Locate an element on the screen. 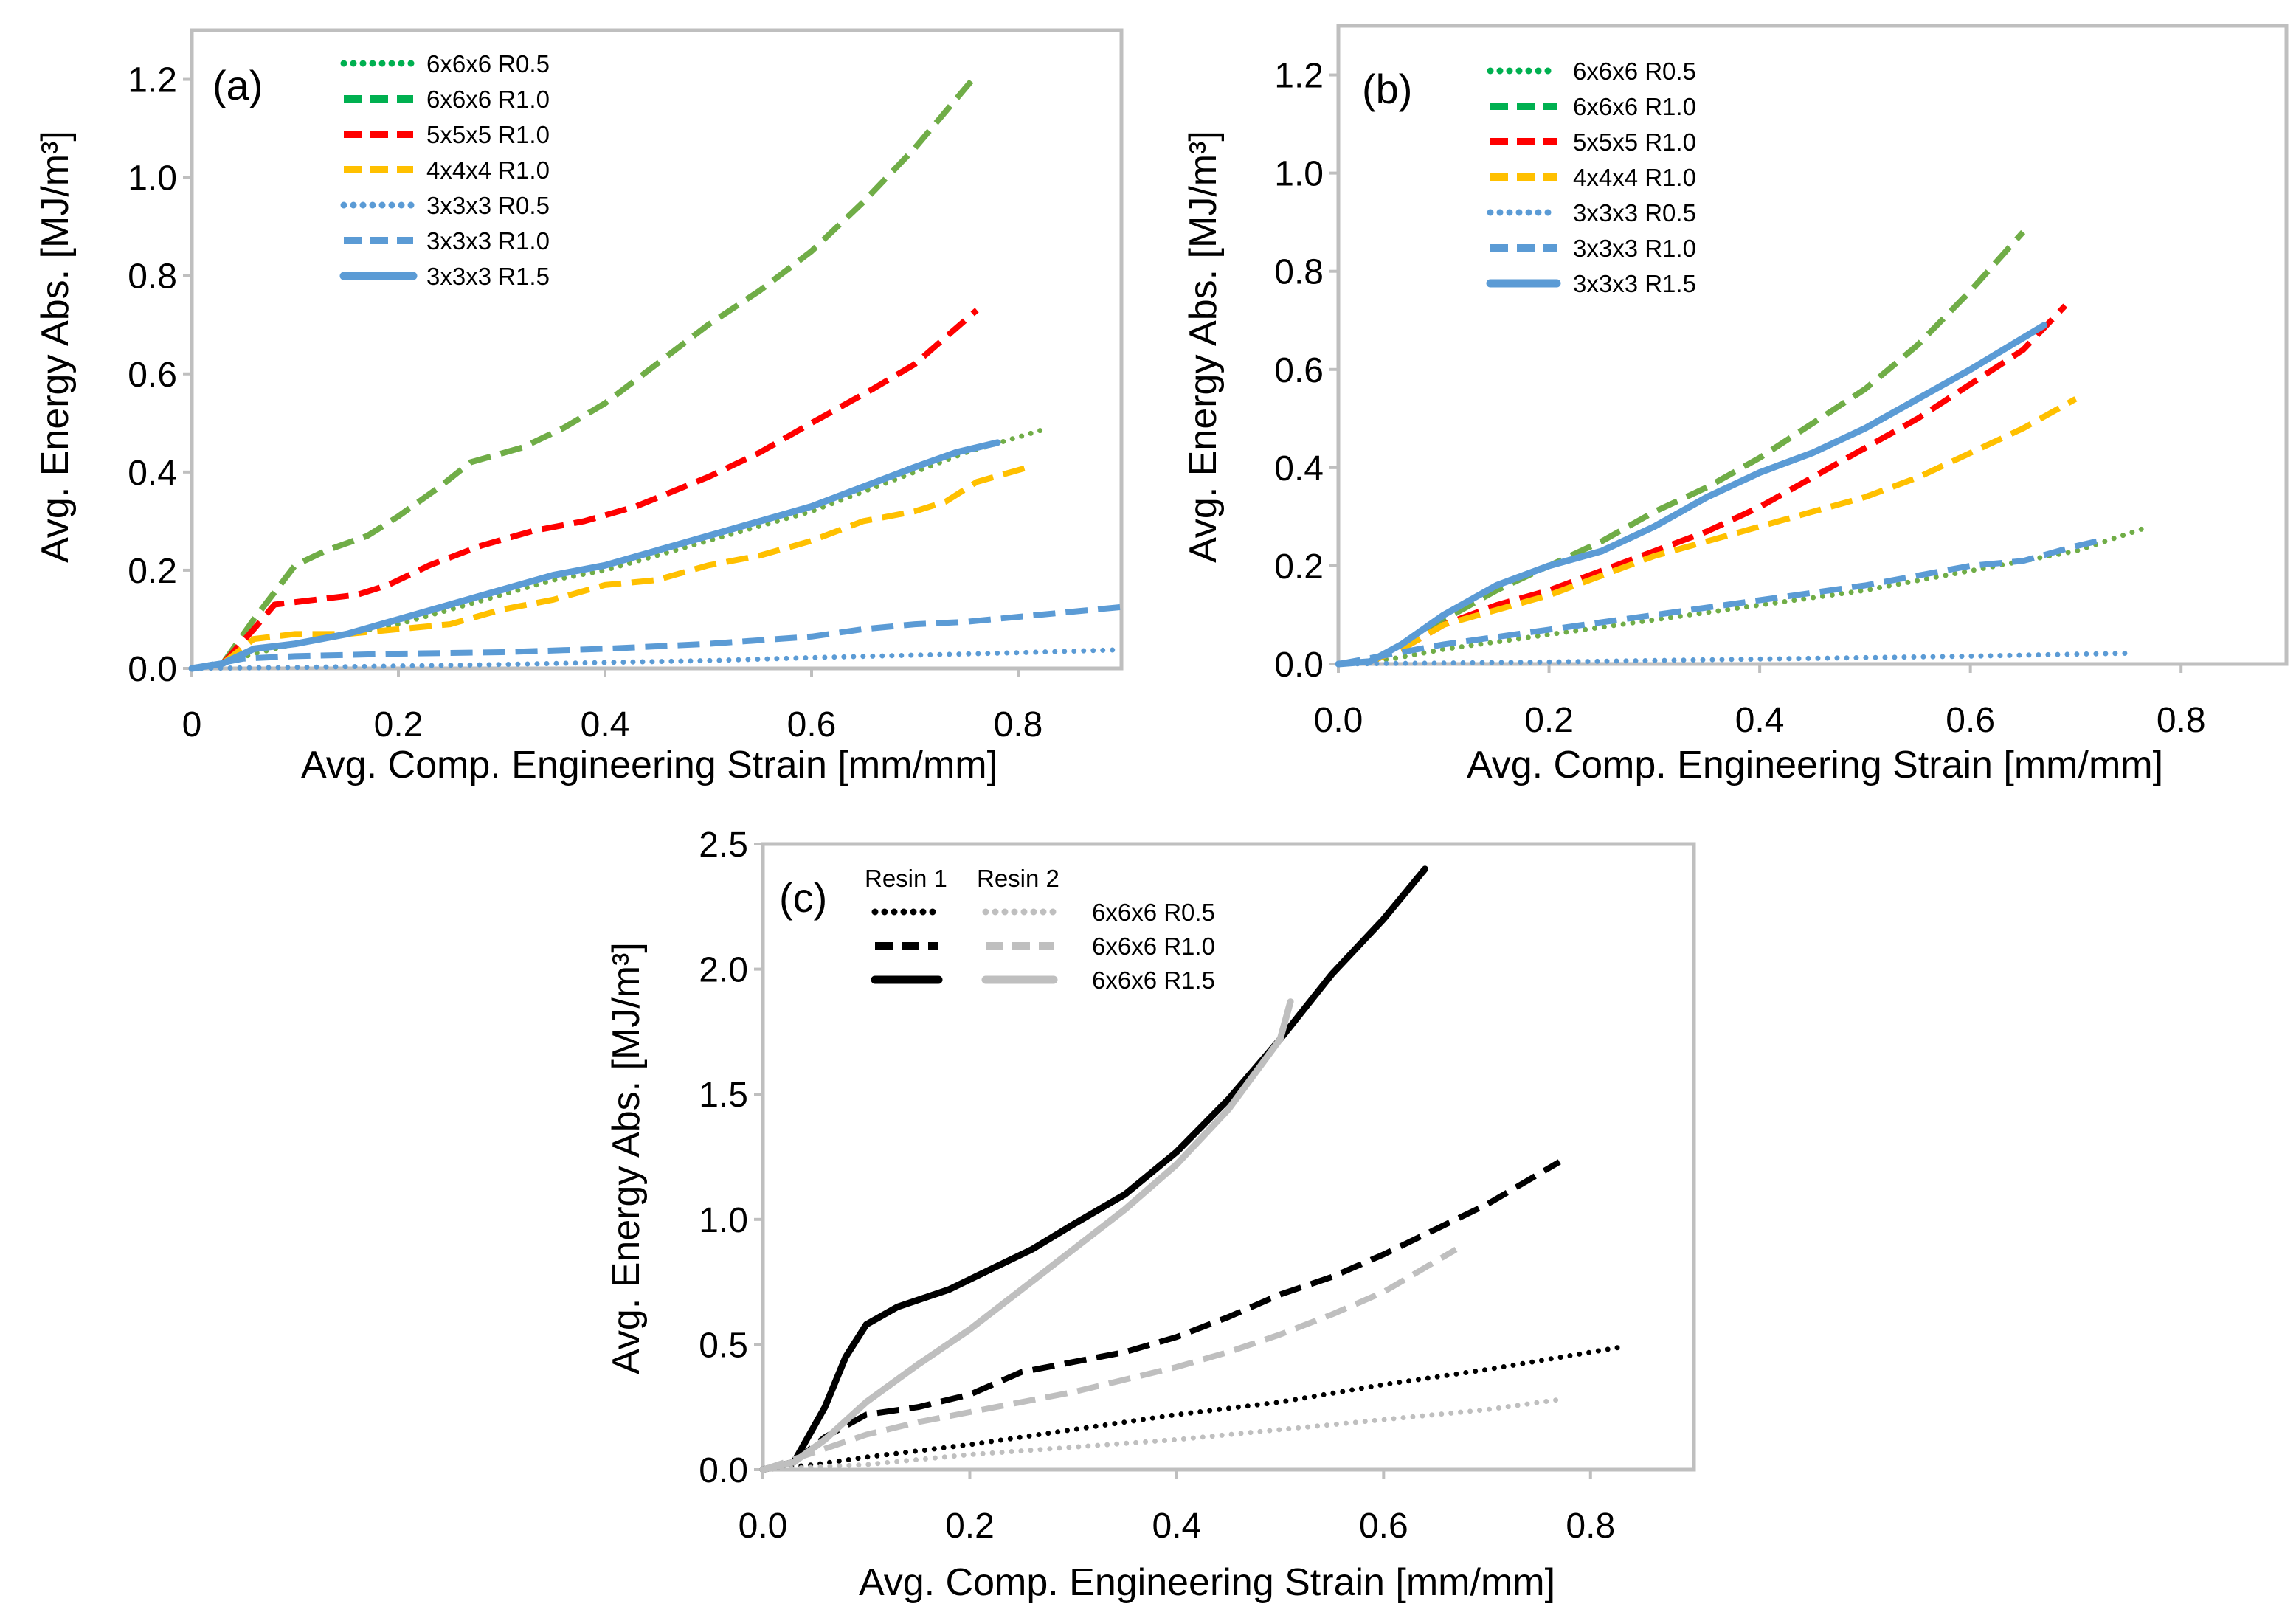 The width and height of the screenshot is (2296, 1615). x-tick-label: 0 is located at coordinates (192, 724).